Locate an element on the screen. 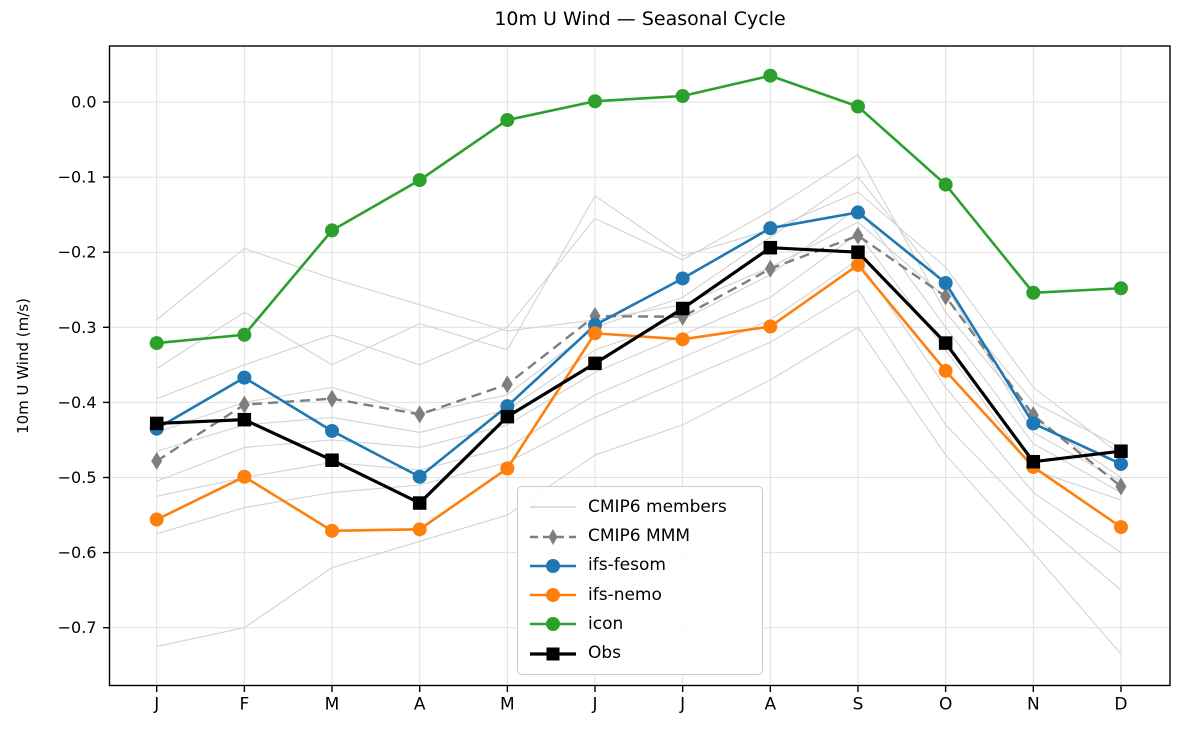 The image size is (1184, 735). y-tick-label: −0.4 is located at coordinates (77, 402).